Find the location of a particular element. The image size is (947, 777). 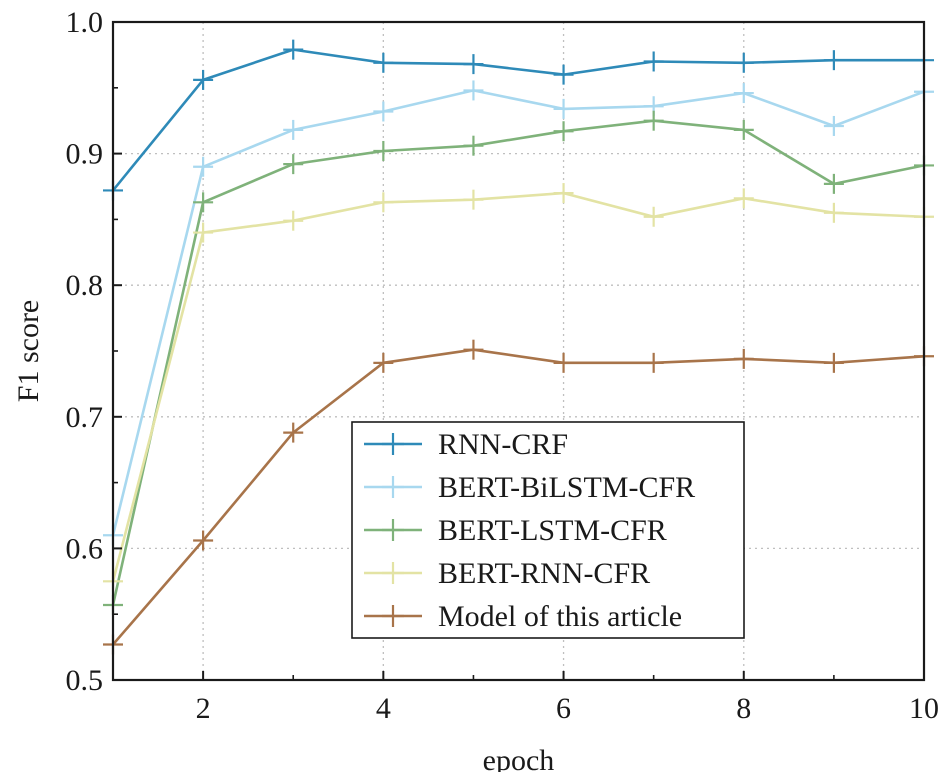

legend-item: RNN-CRF is located at coordinates (466, 444).